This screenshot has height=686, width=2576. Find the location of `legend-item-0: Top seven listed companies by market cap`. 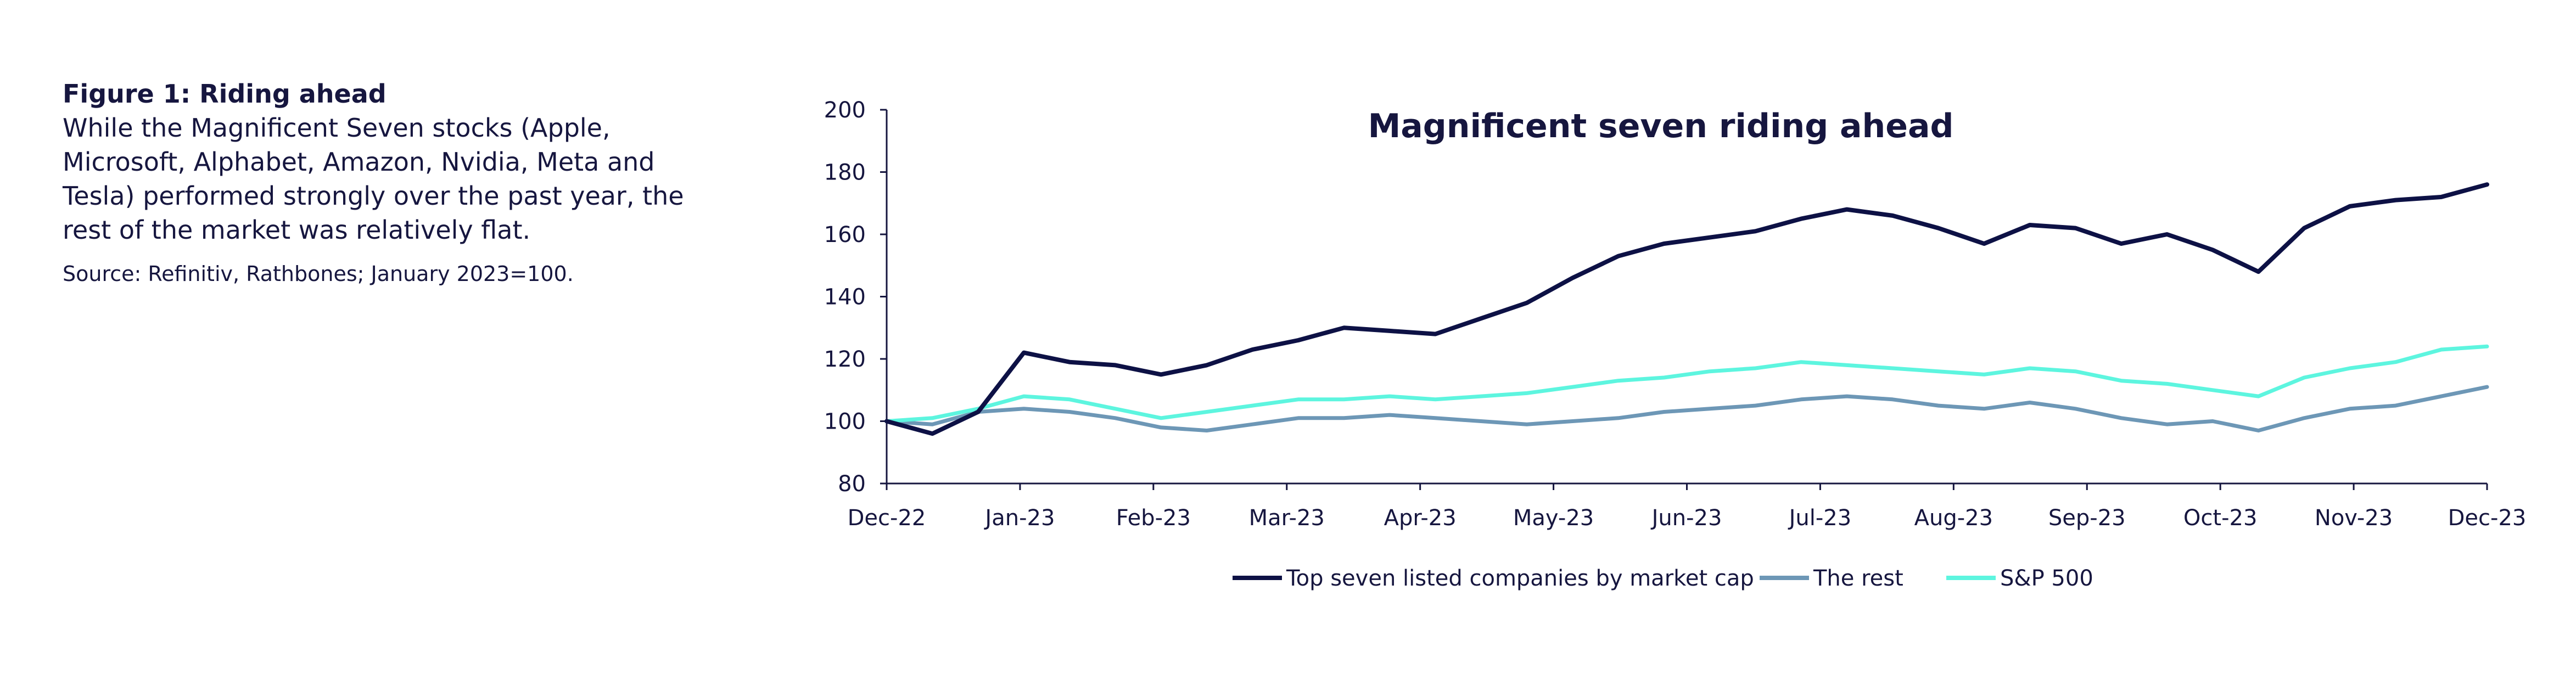

legend-item-0: Top seven listed companies by market cap is located at coordinates (1494, 578).